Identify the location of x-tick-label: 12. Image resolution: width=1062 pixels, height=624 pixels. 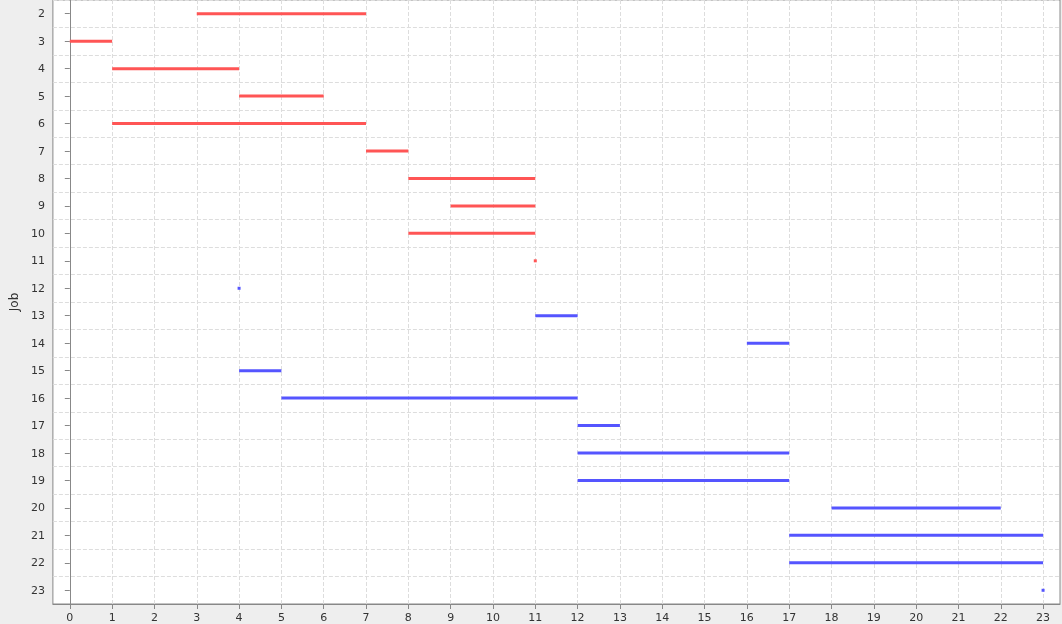
(577, 617).